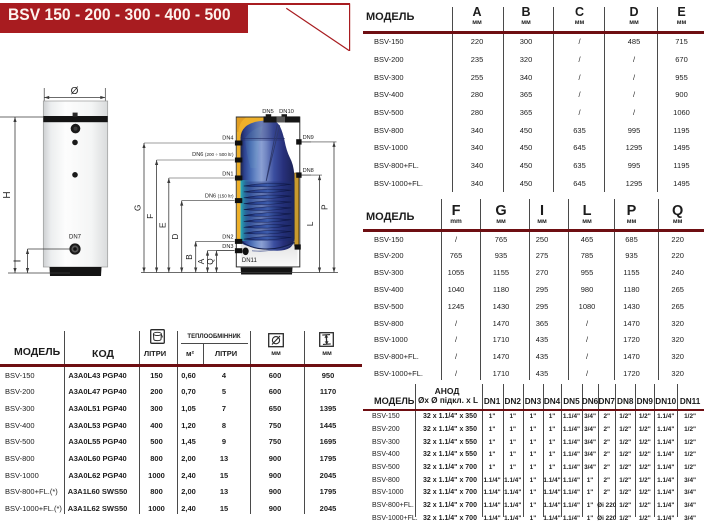 This screenshot has height=528, width=704. Describe the element at coordinates (18, 261) in the screenshot. I see `svg-text: I` at that location.